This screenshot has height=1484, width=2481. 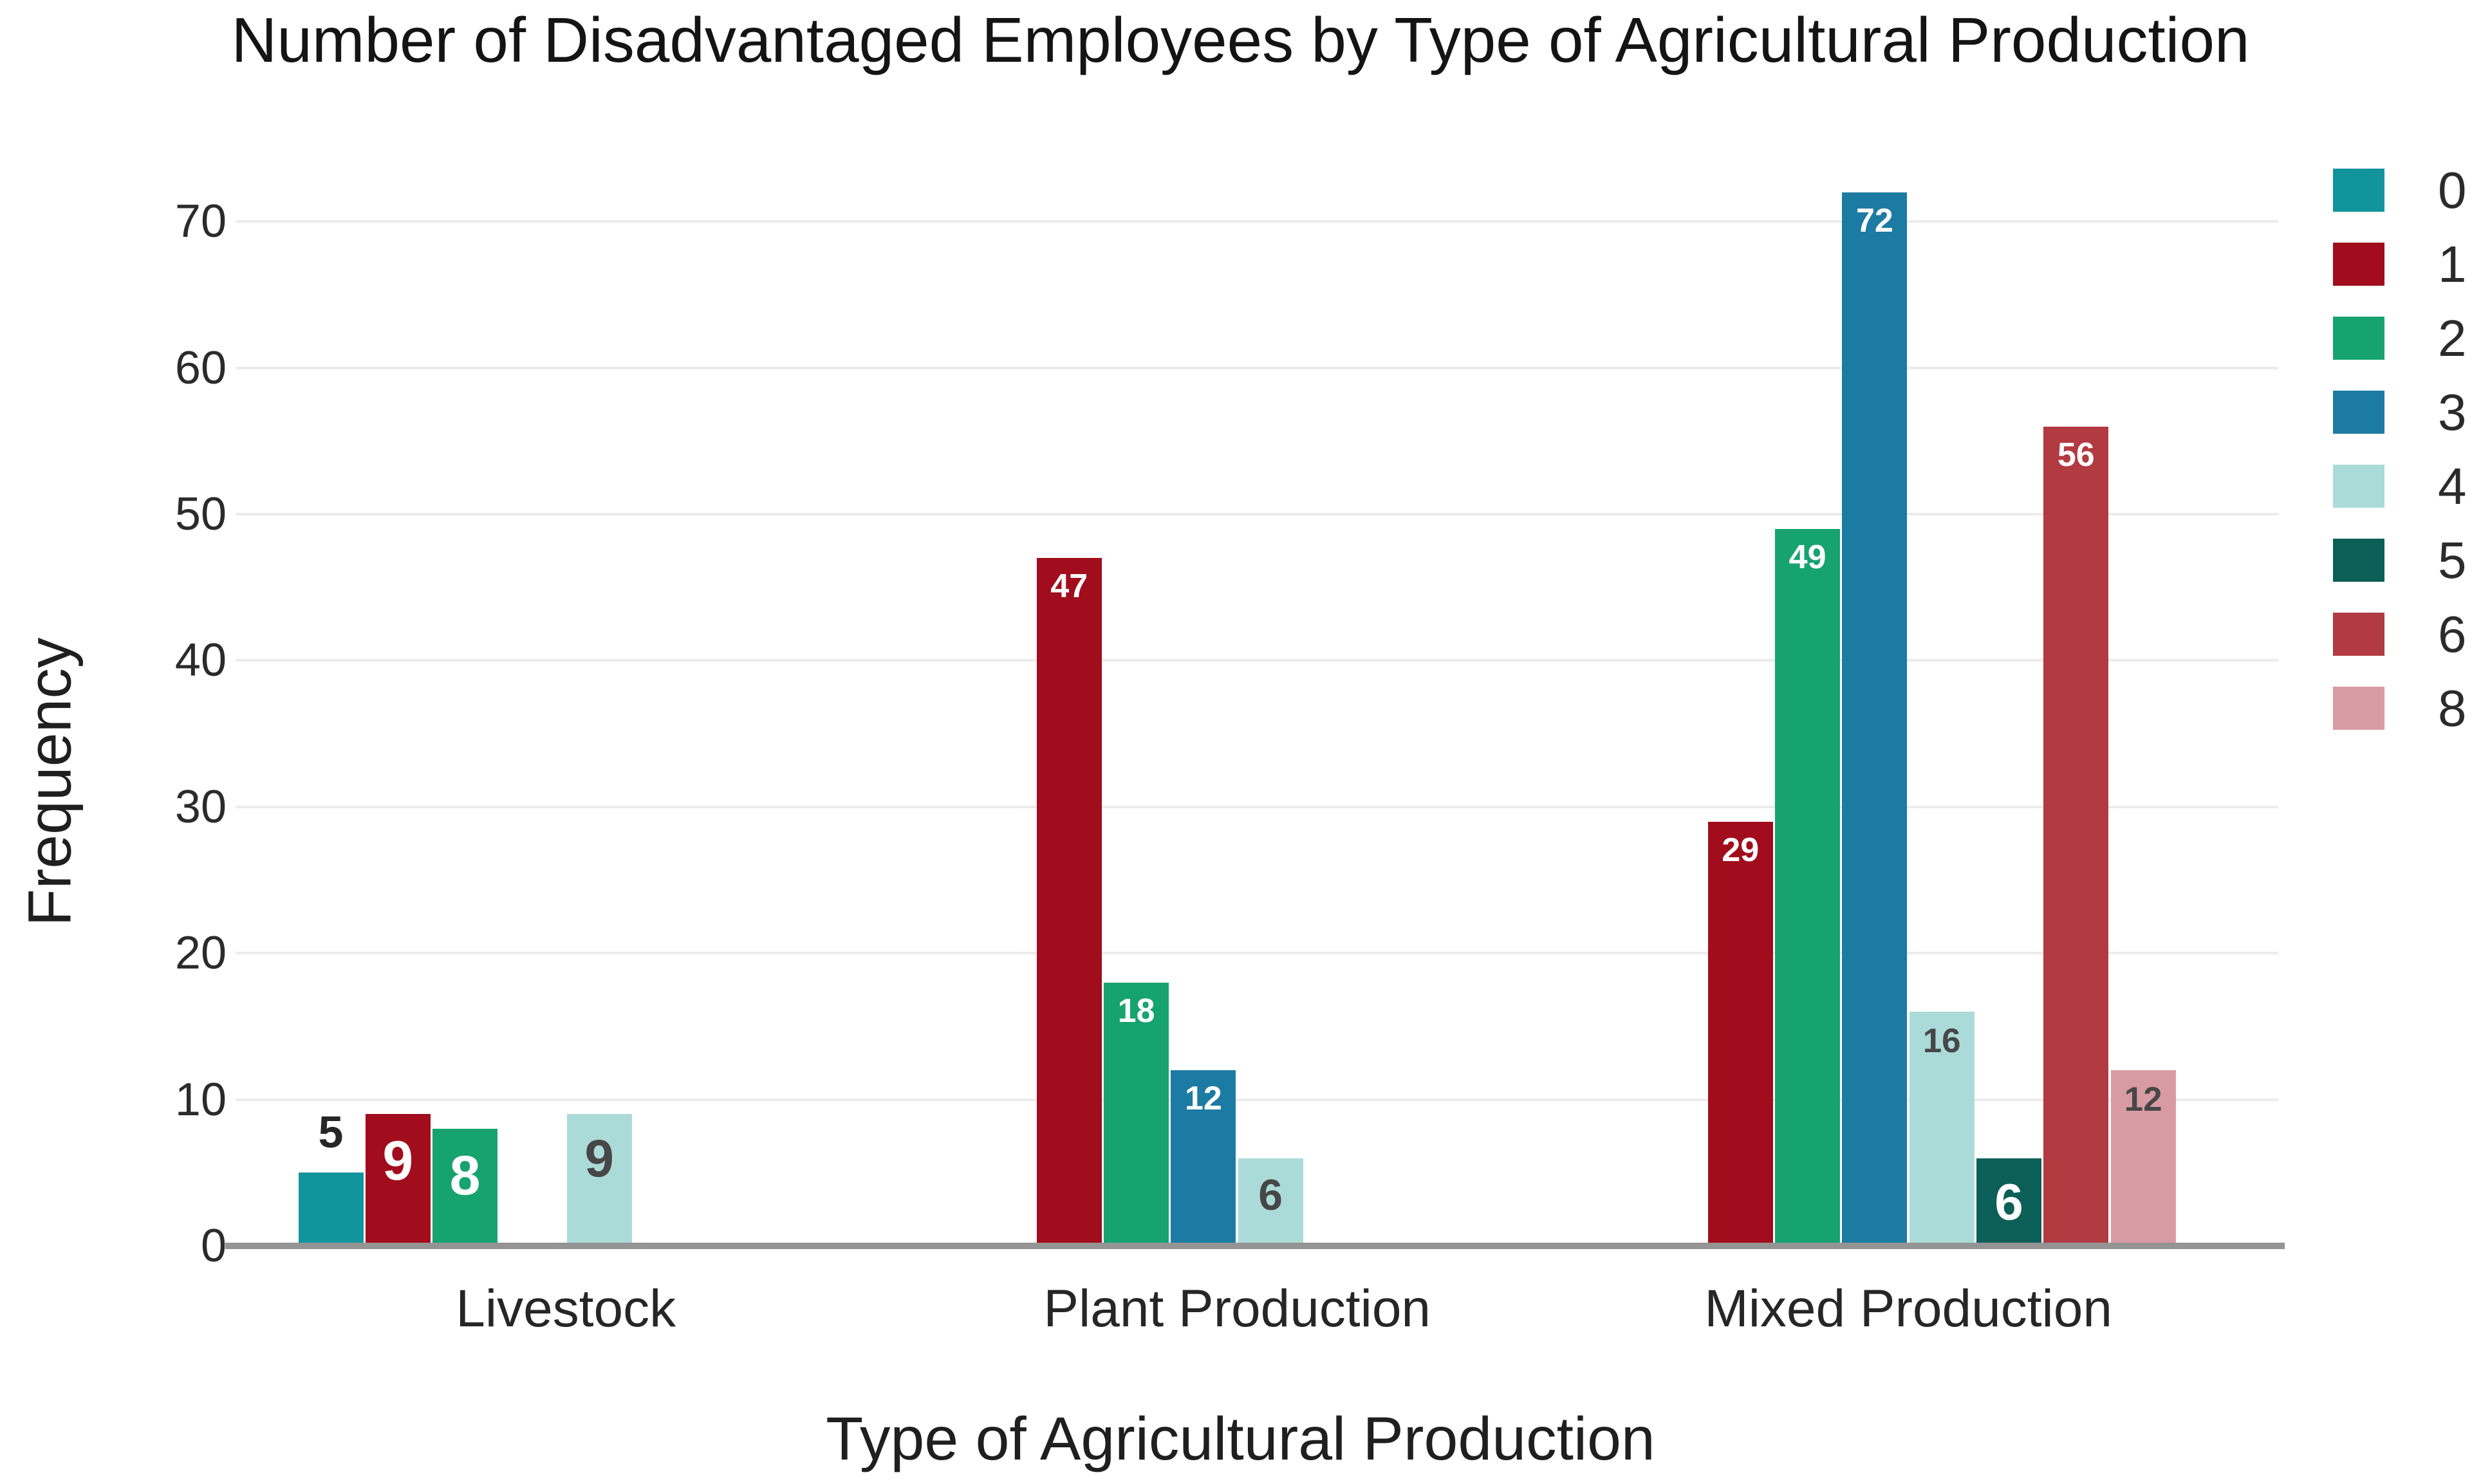 I want to click on bar-mixed-production-h5, so click(x=2009, y=1203).